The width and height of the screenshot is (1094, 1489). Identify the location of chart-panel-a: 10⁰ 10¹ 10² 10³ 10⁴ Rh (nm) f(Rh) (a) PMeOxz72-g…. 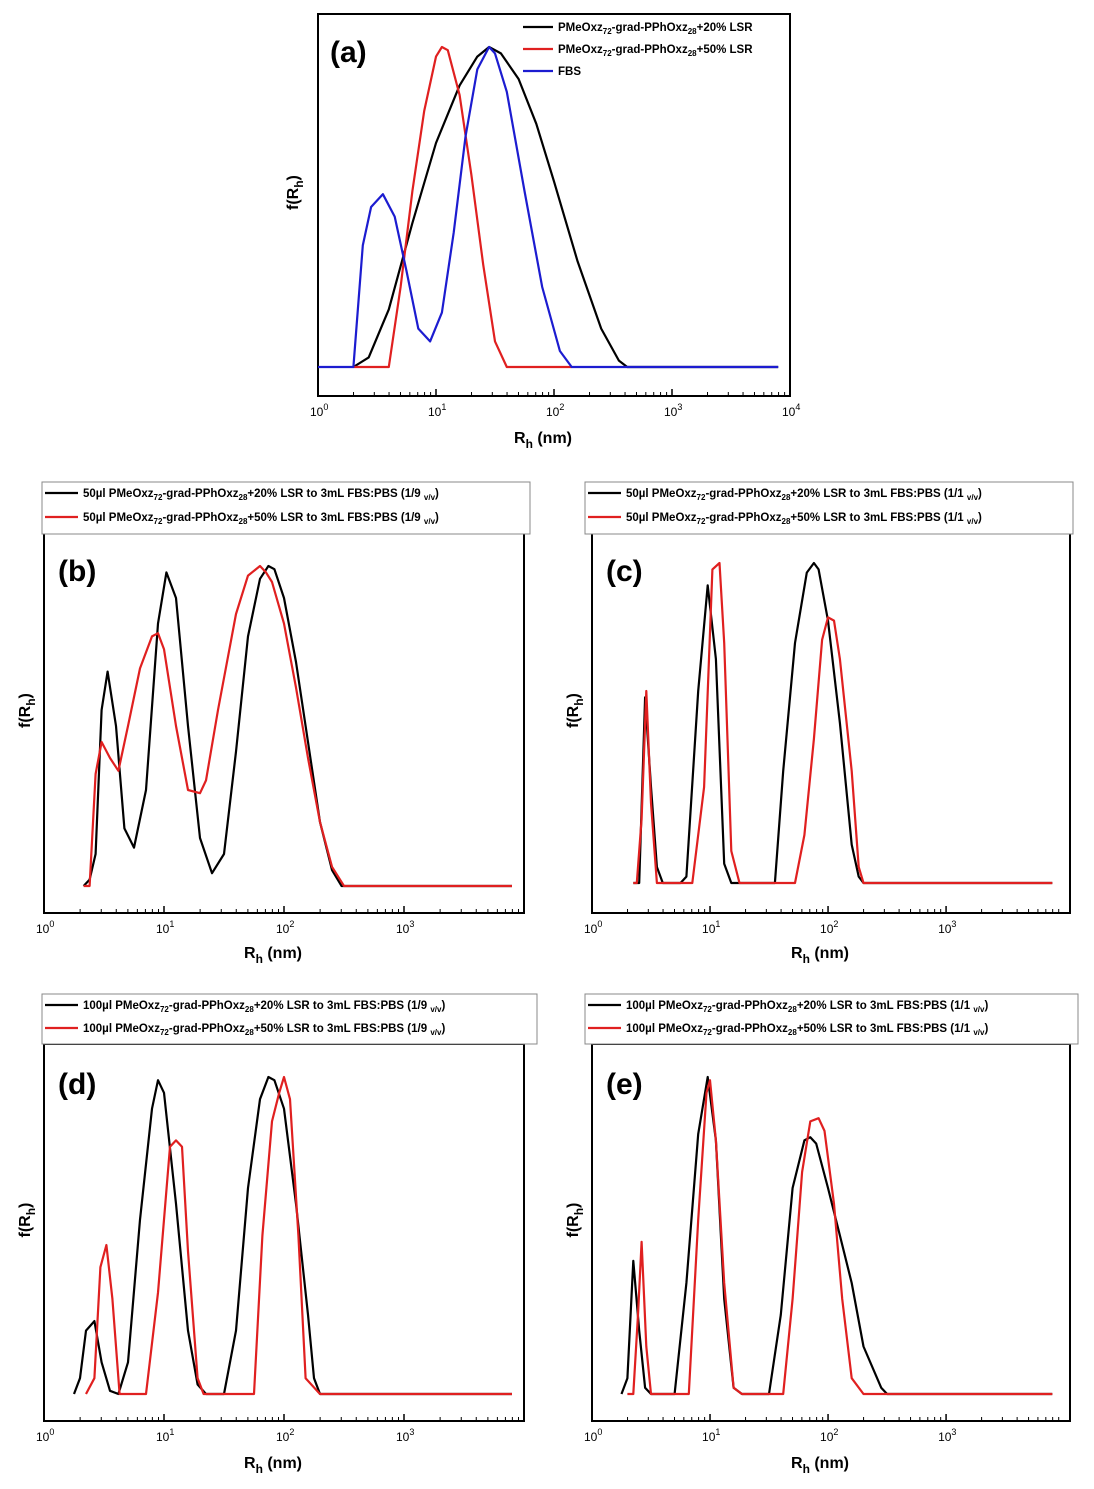
(542, 232).